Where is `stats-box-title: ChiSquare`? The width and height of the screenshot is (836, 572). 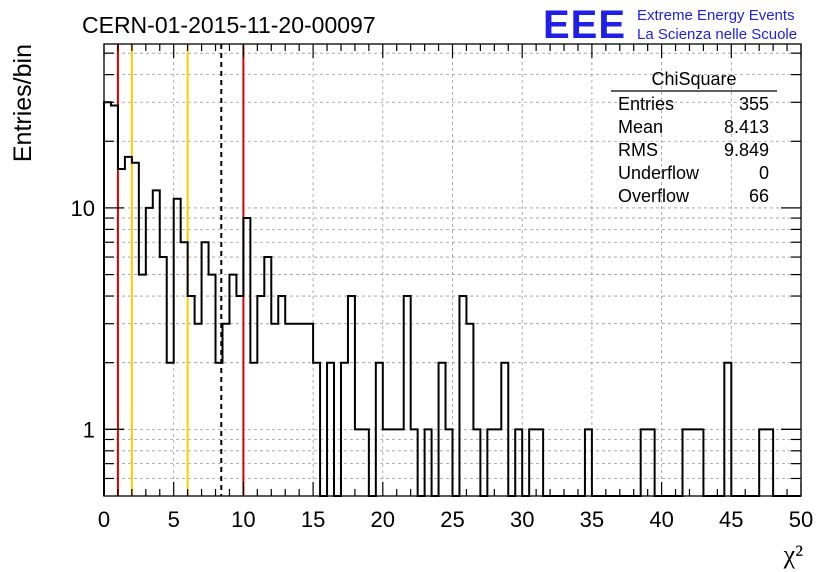 stats-box-title: ChiSquare is located at coordinates (693, 79).